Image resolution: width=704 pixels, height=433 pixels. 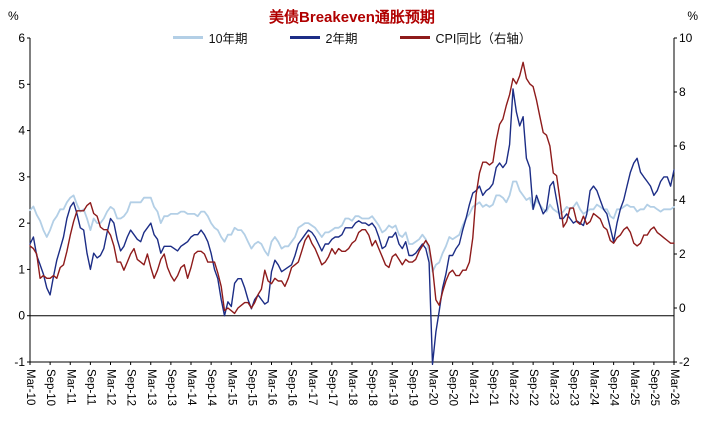 I want to click on left-axis-tick-label: 1, so click(x=21, y=269).